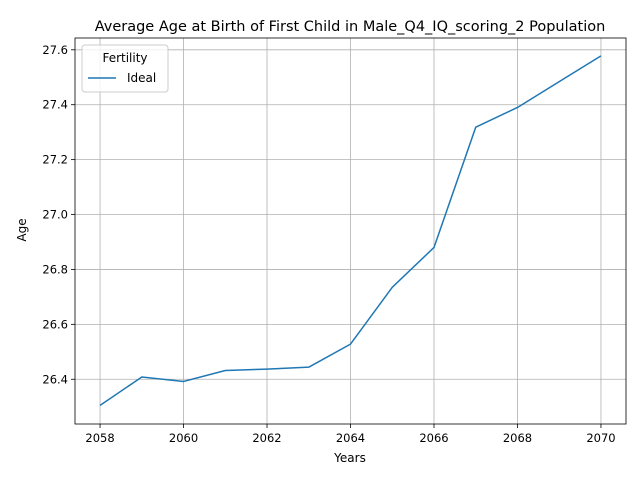  What do you see at coordinates (55, 379) in the screenshot?
I see `y-tick-label: 26.4` at bounding box center [55, 379].